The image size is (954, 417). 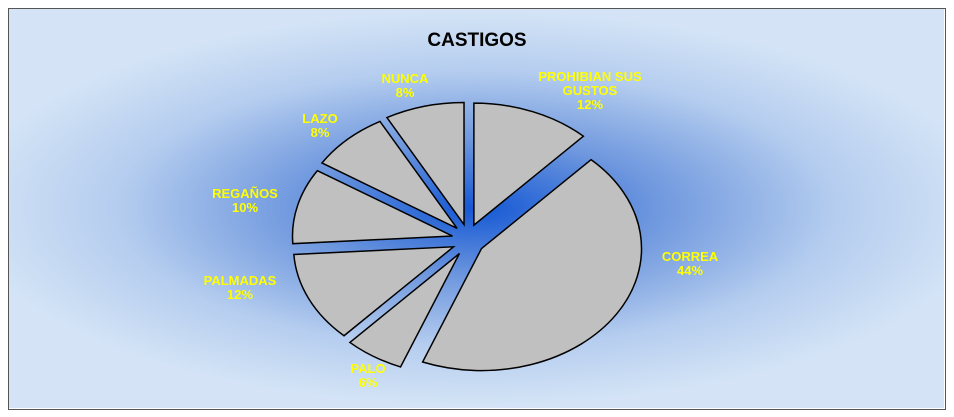 What do you see at coordinates (368, 382) in the screenshot?
I see `slice-value-label: 6%` at bounding box center [368, 382].